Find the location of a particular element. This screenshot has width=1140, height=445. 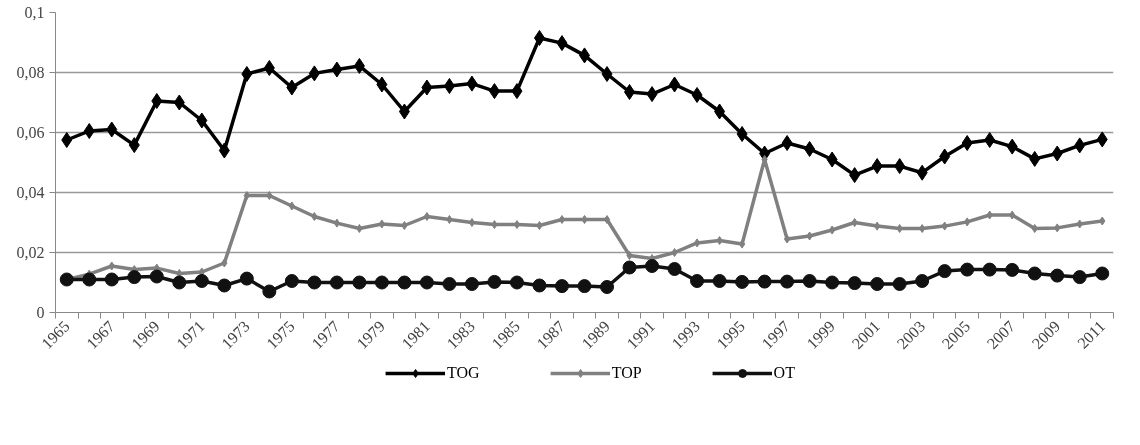

legend-label: TOP is located at coordinates (626, 373).